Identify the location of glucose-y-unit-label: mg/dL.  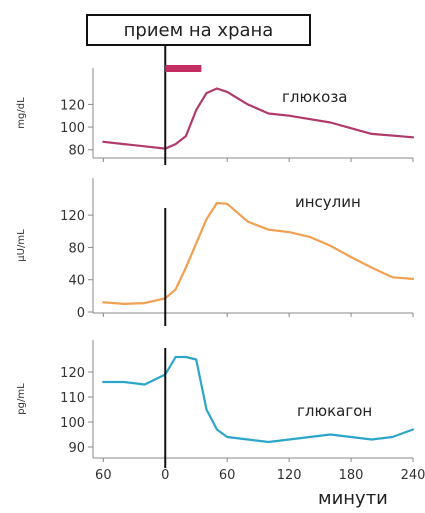
(21, 113).